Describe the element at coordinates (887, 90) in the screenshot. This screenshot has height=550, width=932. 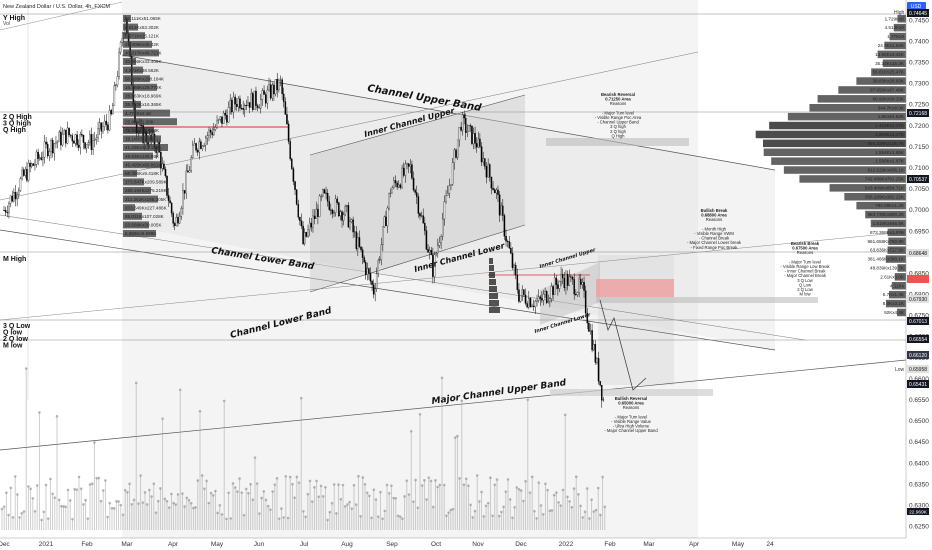
I see `vp-right-label: 97.656Kx87.49K` at that location.